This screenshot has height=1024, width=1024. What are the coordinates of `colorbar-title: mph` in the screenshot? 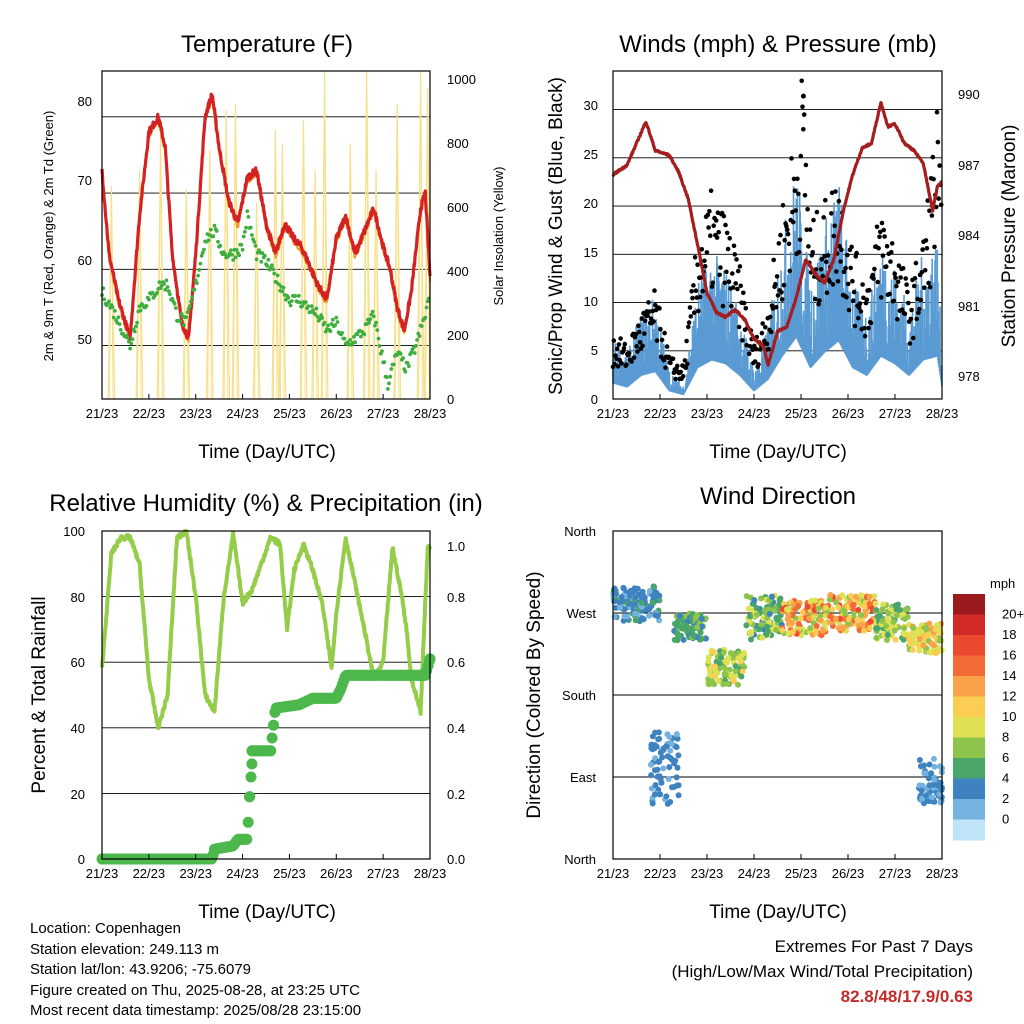 It's located at (1002, 583).